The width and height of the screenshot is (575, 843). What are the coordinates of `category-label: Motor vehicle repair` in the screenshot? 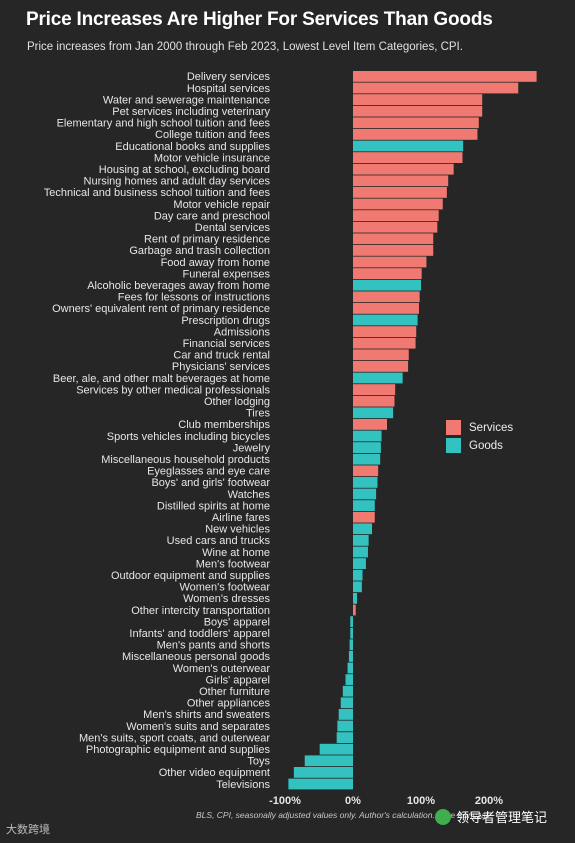 It's located at (221, 205).